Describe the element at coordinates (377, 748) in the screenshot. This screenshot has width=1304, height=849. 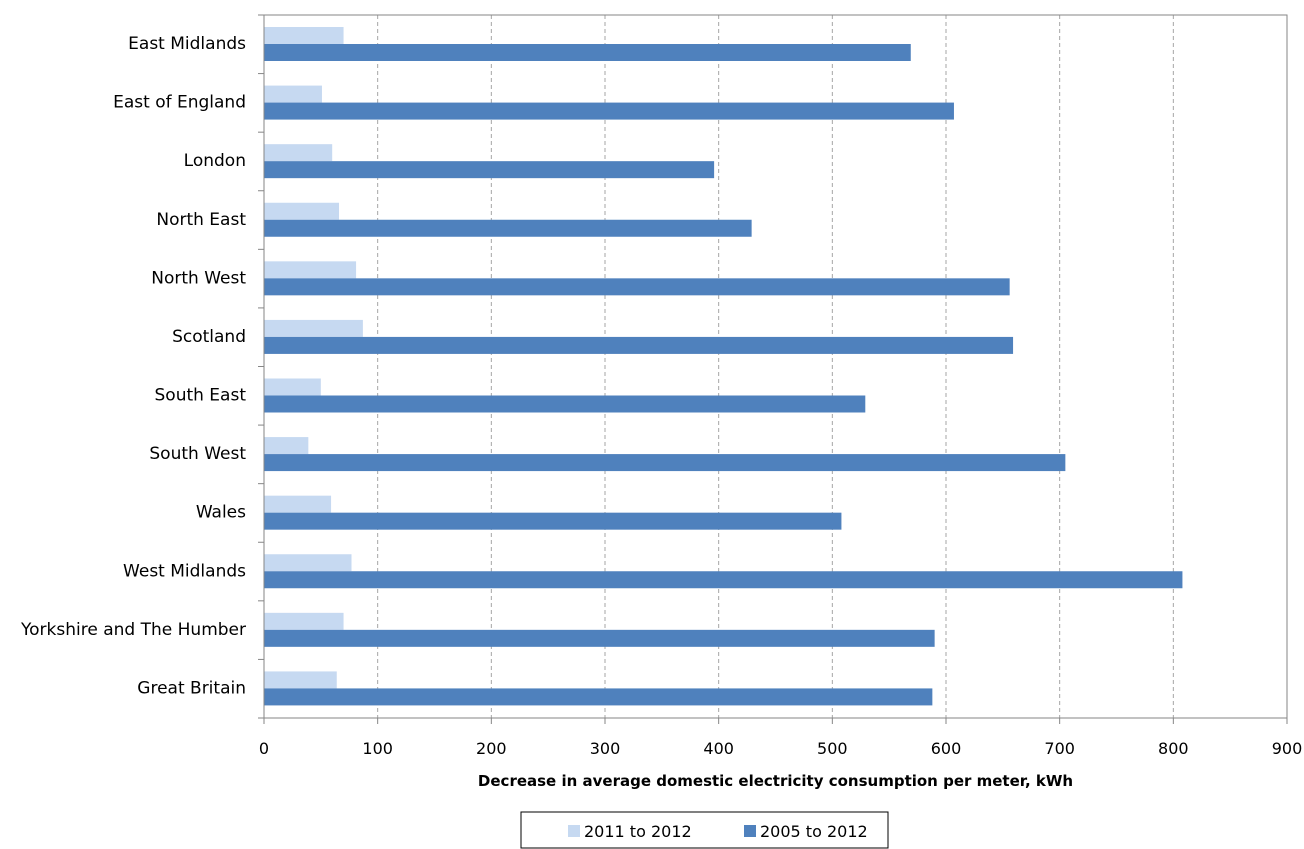
I see `x-tick-label: 100` at that location.